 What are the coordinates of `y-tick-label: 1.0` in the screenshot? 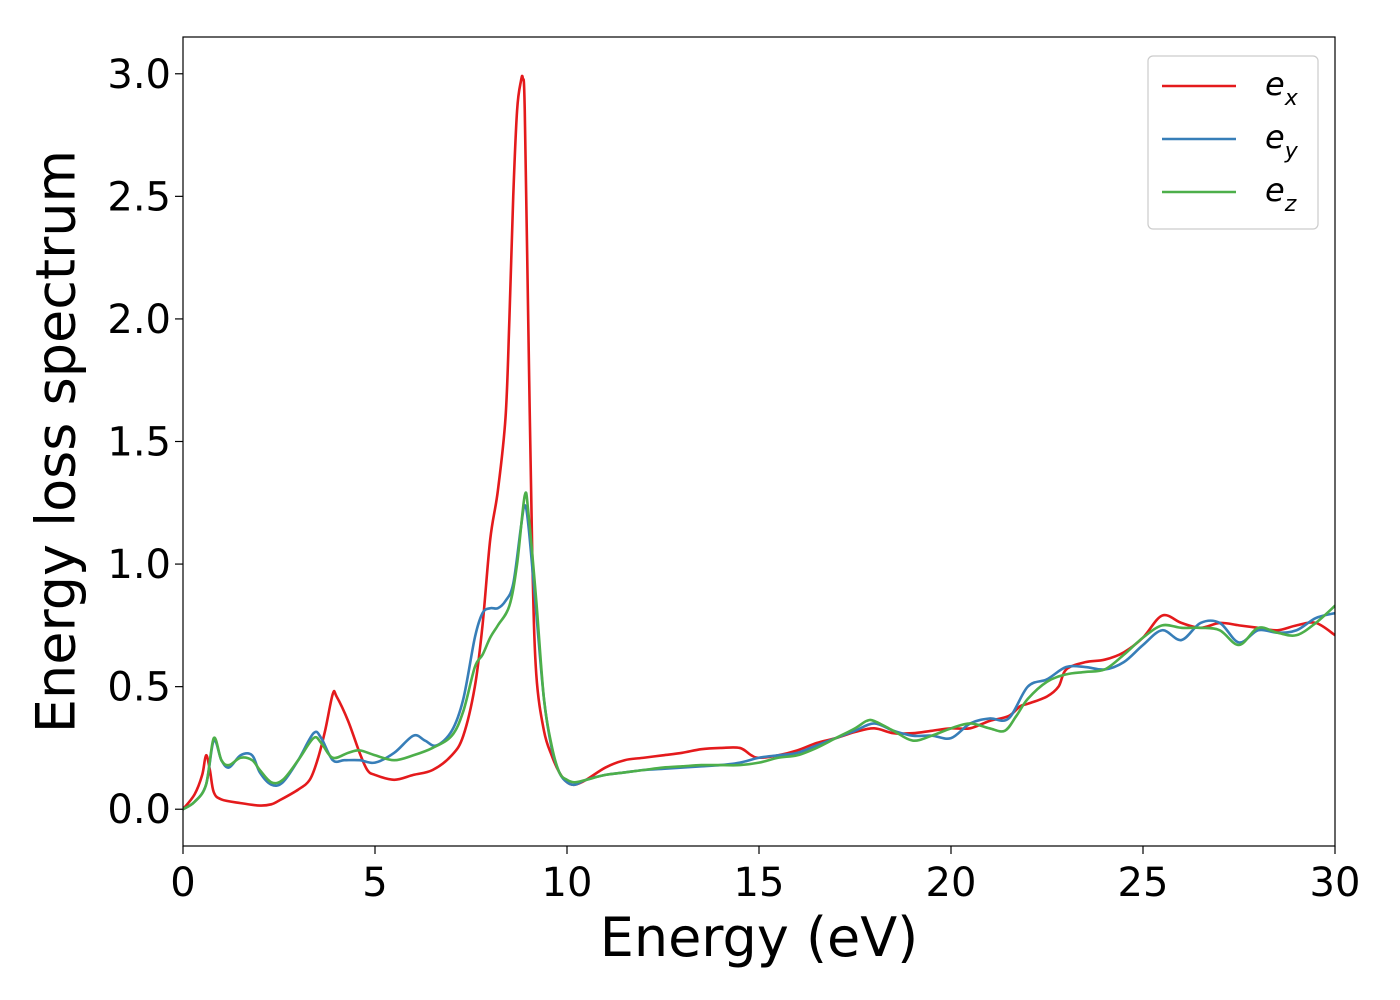 It's located at (139, 565).